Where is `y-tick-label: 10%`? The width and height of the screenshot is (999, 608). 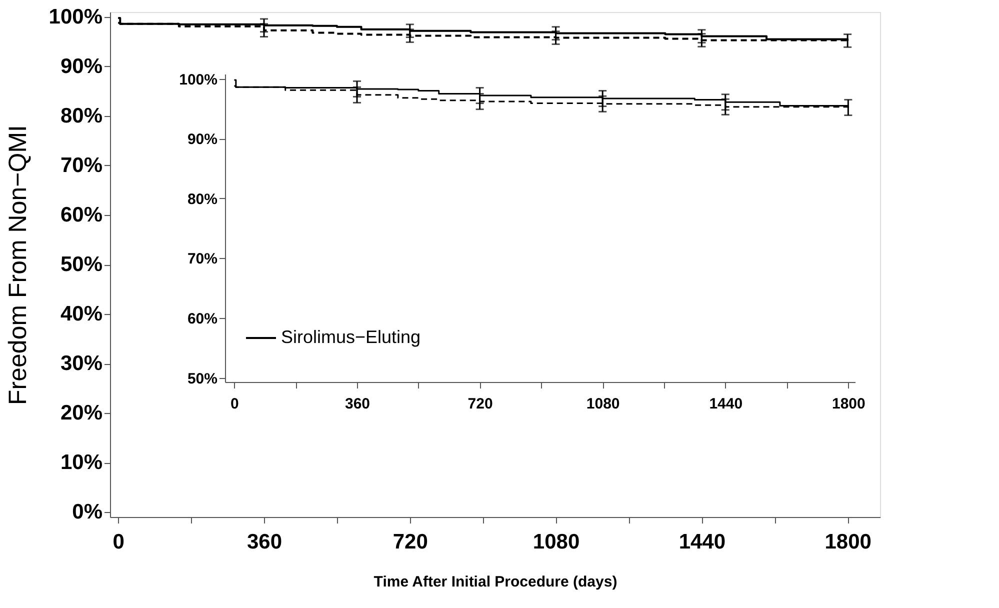 y-tick-label: 10% is located at coordinates (81, 462).